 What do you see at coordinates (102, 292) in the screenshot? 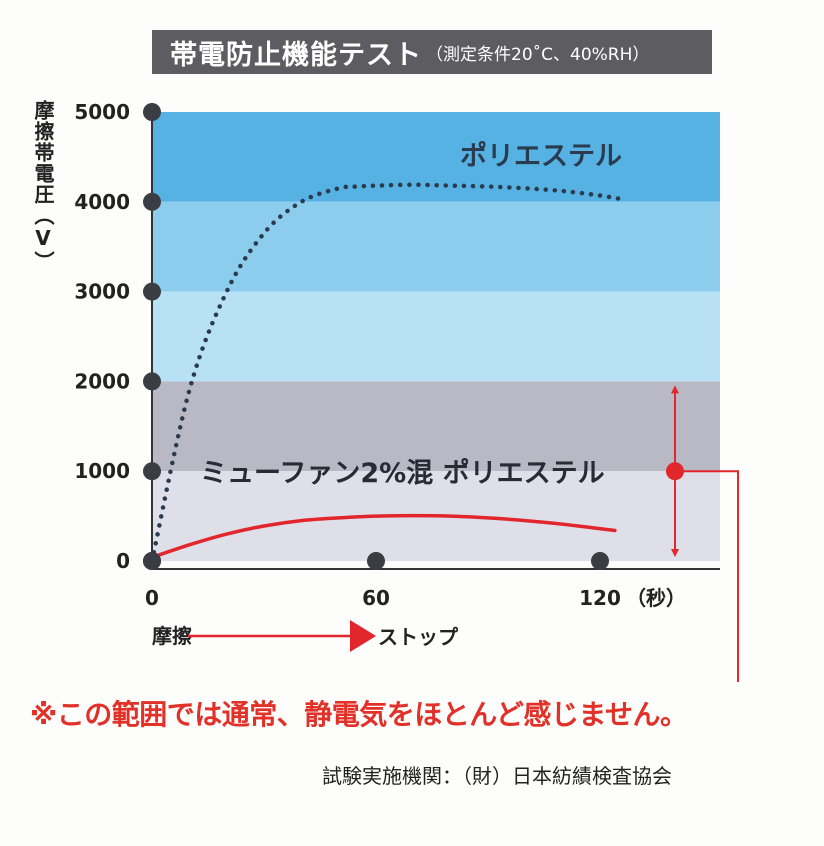
I see `y-tick-label-3: 3000` at bounding box center [102, 292].